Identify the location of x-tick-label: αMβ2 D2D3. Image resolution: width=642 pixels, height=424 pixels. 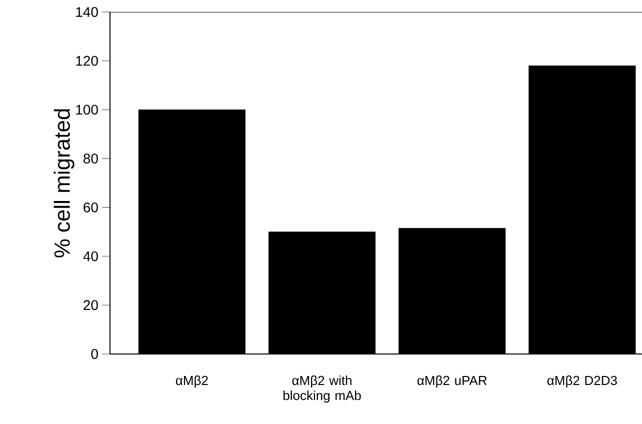
(582, 382).